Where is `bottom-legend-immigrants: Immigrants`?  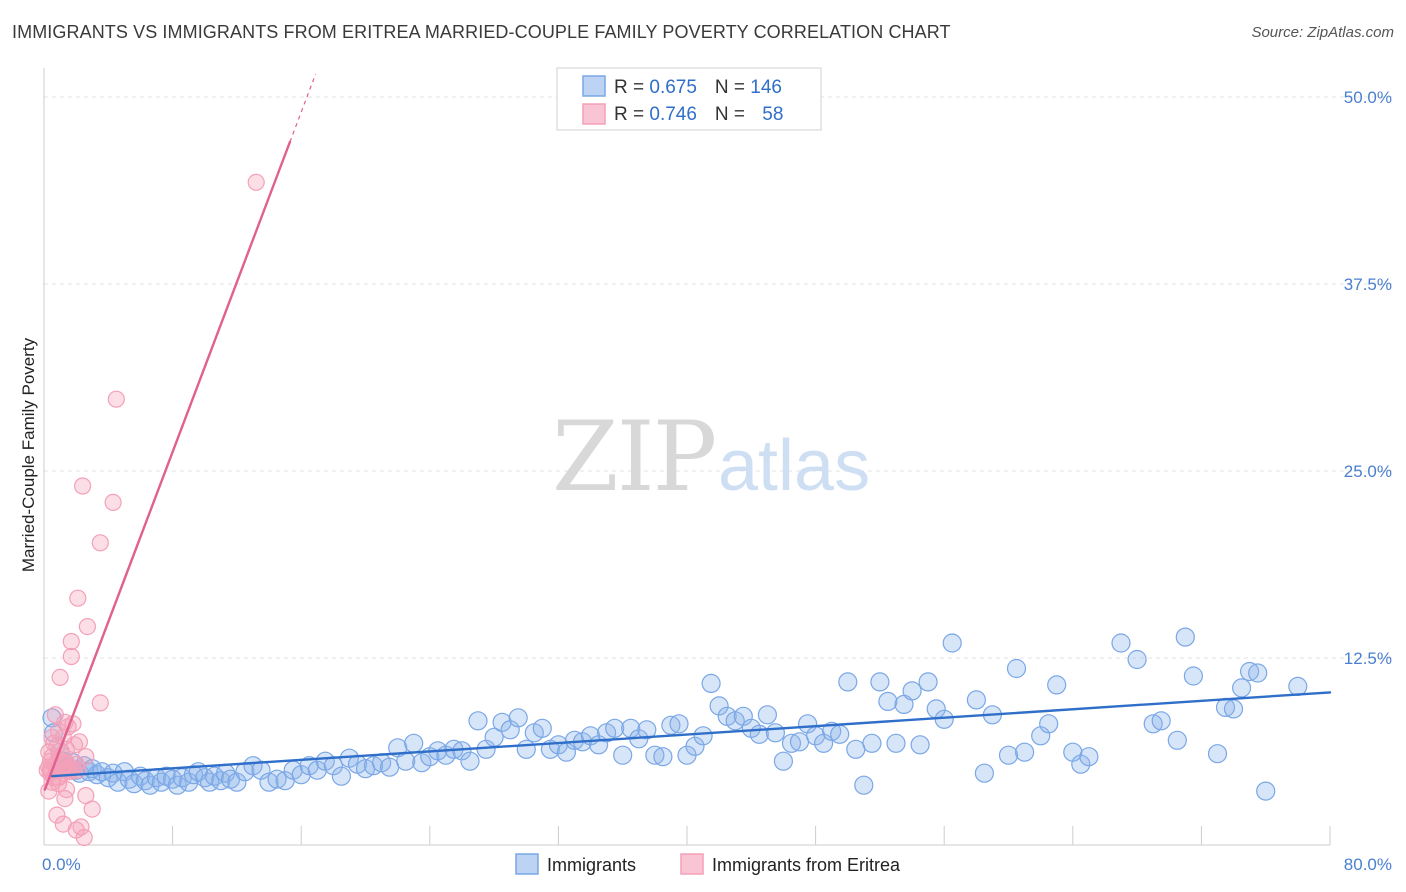 bottom-legend-immigrants: Immigrants is located at coordinates (591, 865).